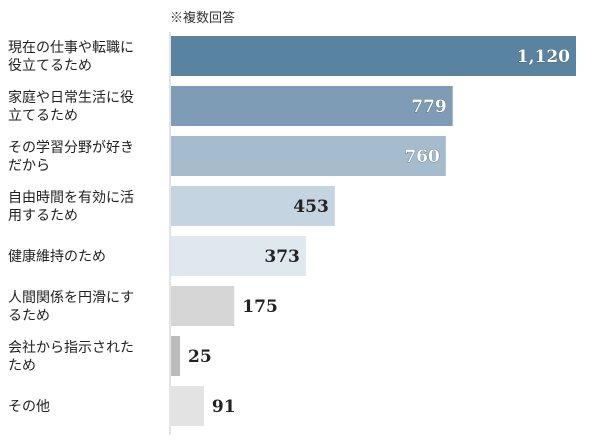  Describe the element at coordinates (282, 257) in the screenshot. I see `value-label-4: 373` at that location.